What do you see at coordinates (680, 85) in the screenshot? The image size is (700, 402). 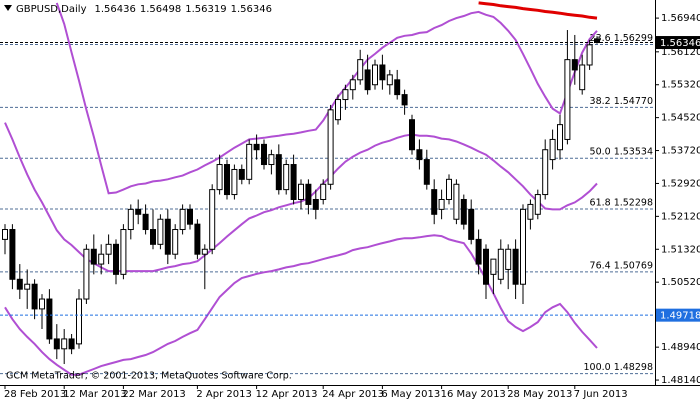 I see `y-tick-label: 1.55320` at bounding box center [680, 85].